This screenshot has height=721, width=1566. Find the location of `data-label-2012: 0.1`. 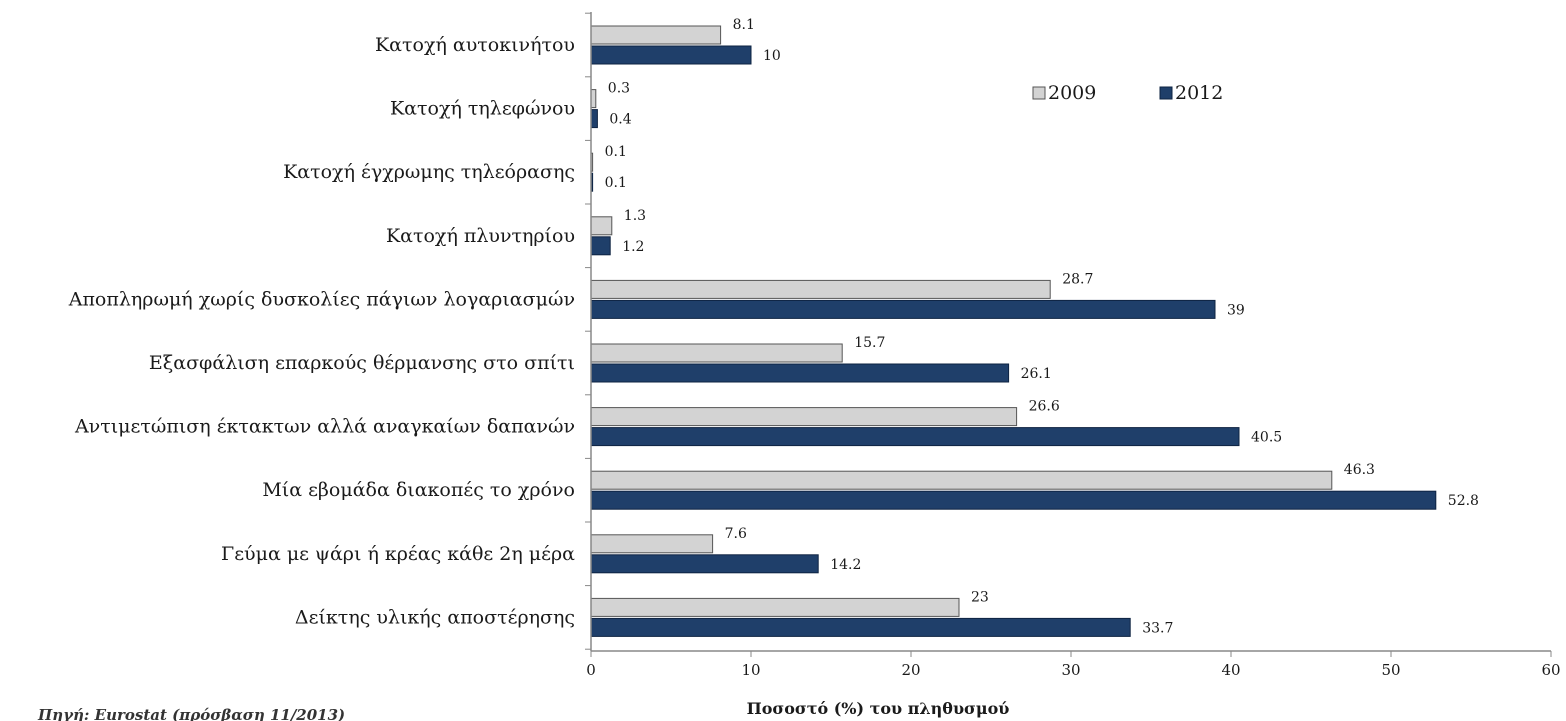

data-label-2012: 0.1 is located at coordinates (616, 183).